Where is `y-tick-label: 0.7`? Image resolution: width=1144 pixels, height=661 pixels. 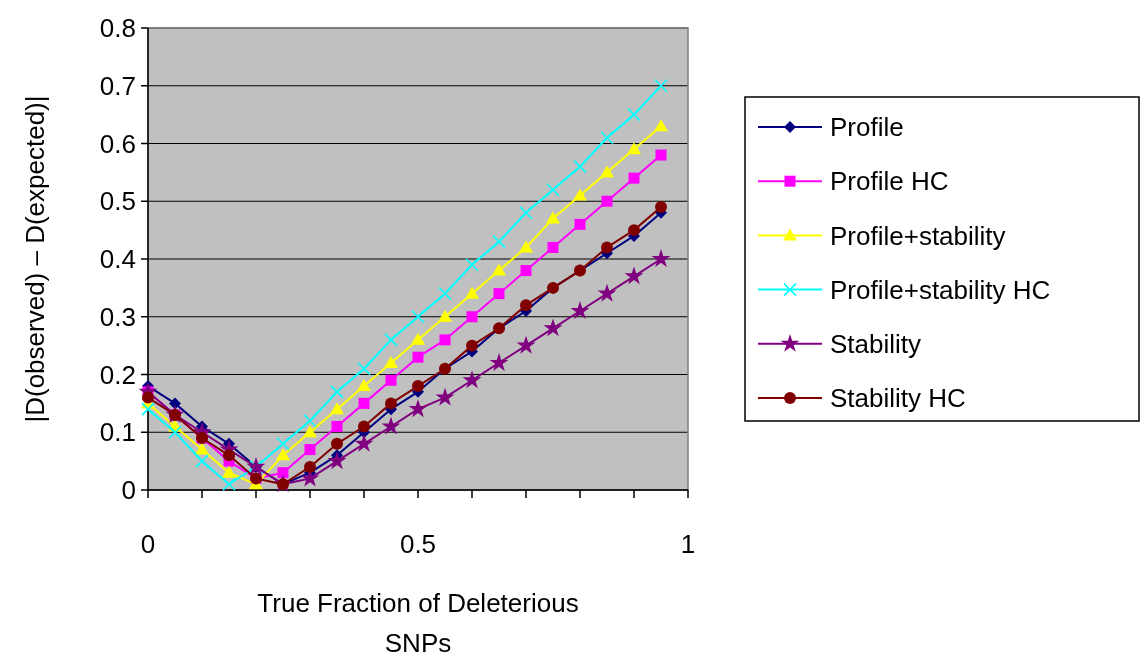 y-tick-label: 0.7 is located at coordinates (117, 85).